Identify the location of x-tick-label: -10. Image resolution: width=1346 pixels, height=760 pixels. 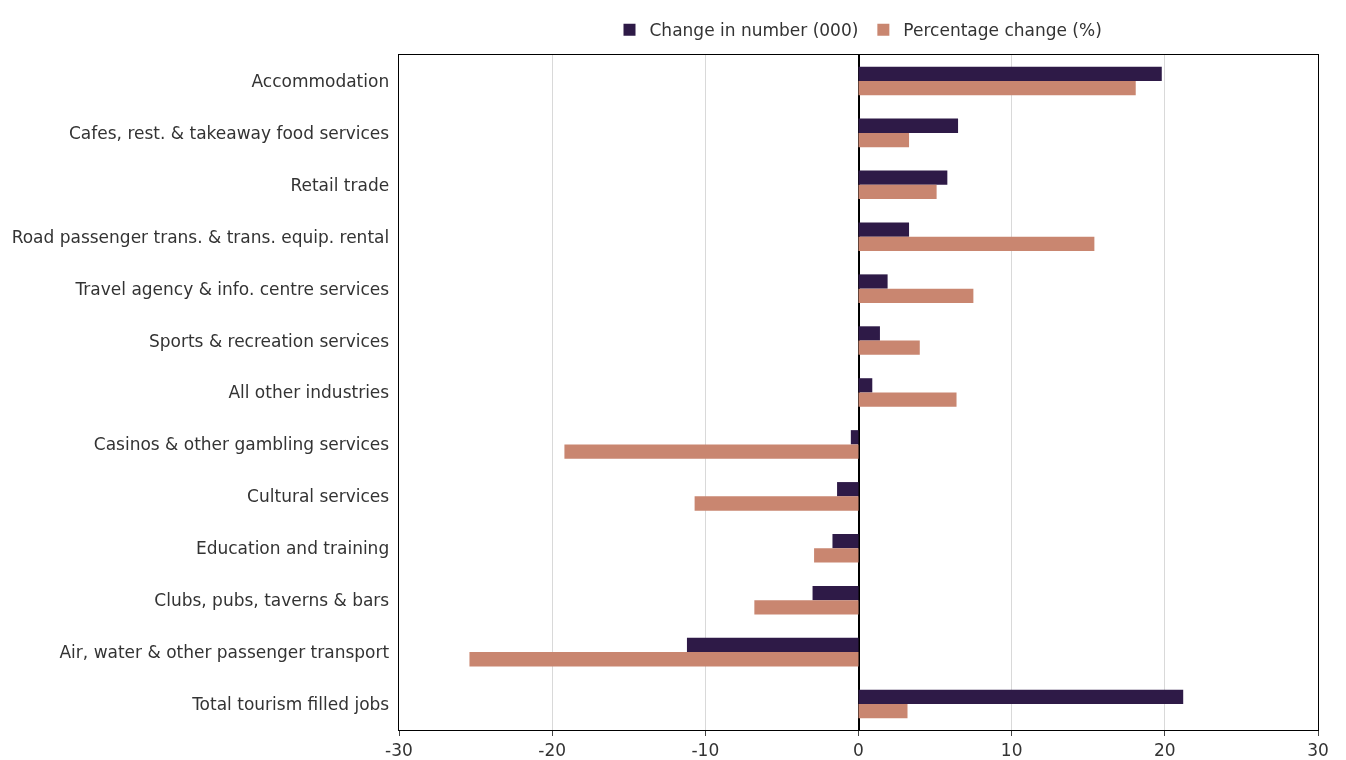
(705, 750).